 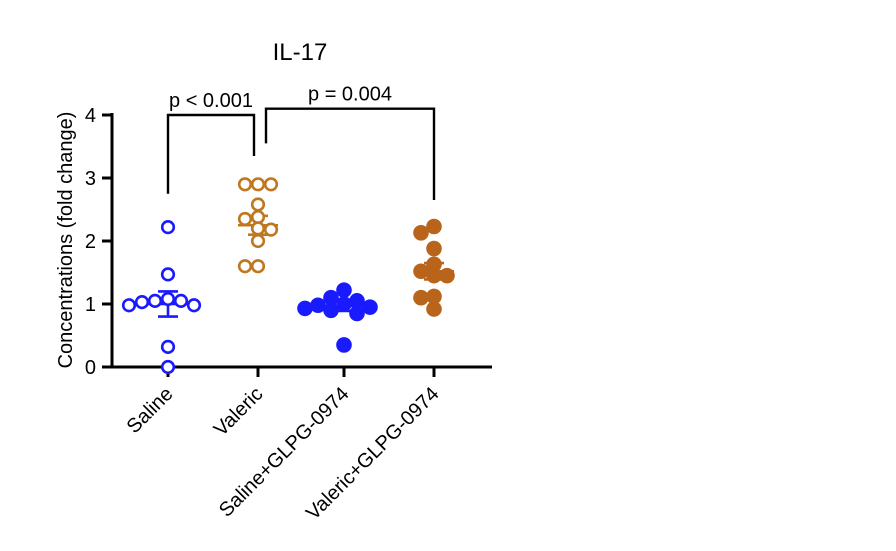 What do you see at coordinates (90, 305) in the screenshot?
I see `y-tick-label: 1` at bounding box center [90, 305].